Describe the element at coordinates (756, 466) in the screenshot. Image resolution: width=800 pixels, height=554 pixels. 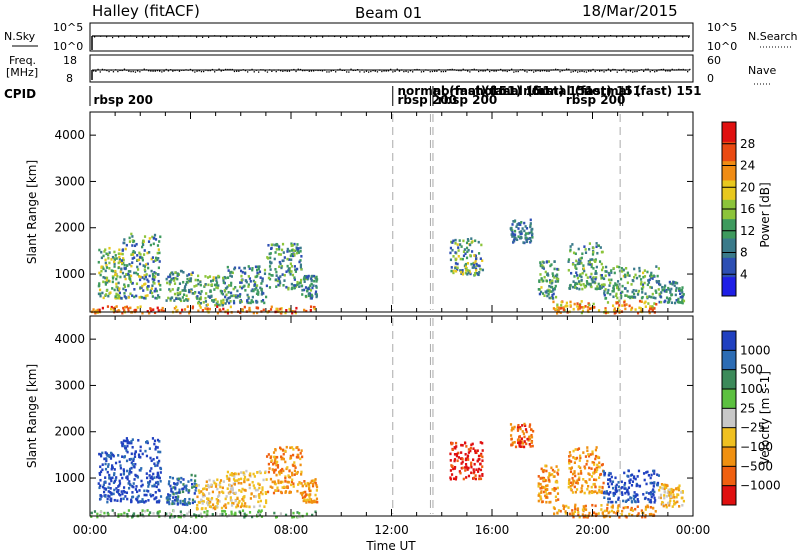
I see `colorbar-tick-label: −500` at that location.